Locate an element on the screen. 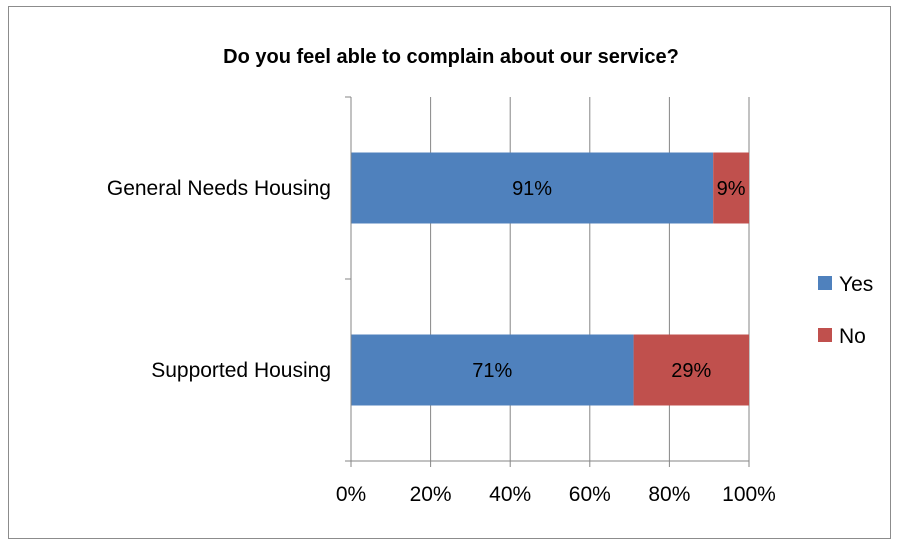  data-label: 71% is located at coordinates (492, 371).